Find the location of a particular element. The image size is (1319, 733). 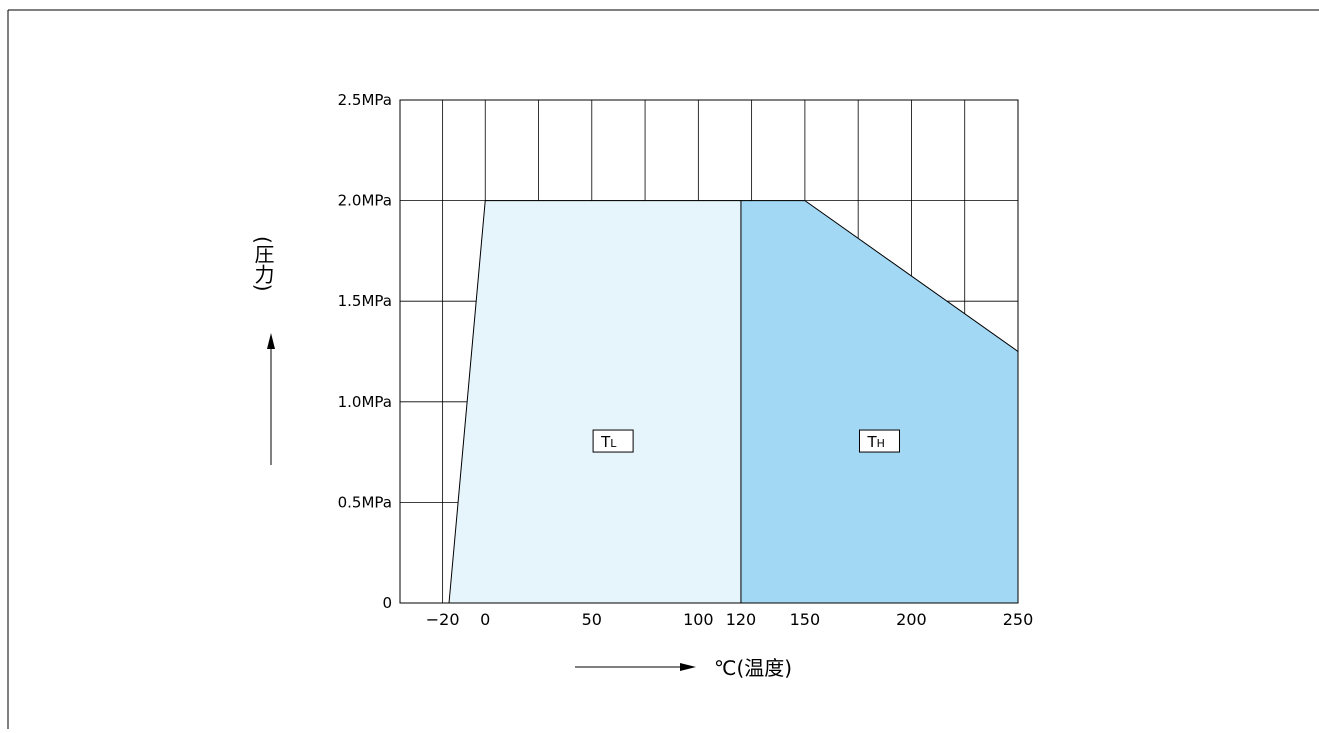

x-tick-label: 100 is located at coordinates (698, 619).